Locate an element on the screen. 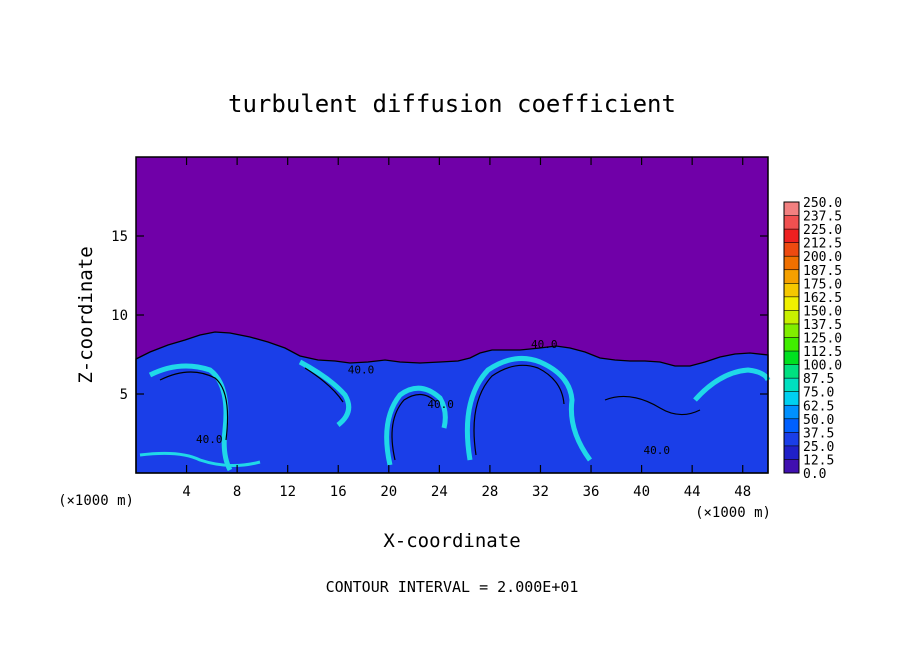 The width and height of the screenshot is (904, 654). chart-title: turbulent diffusion coefficient is located at coordinates (452, 104).